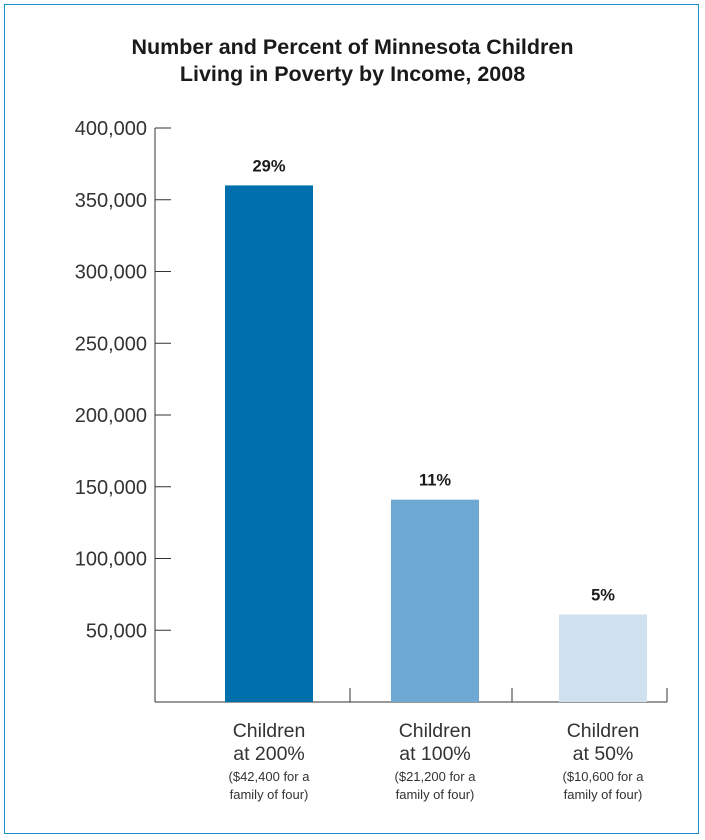 The height and width of the screenshot is (840, 705). I want to click on y-tick-label: 150,000, so click(111, 488).